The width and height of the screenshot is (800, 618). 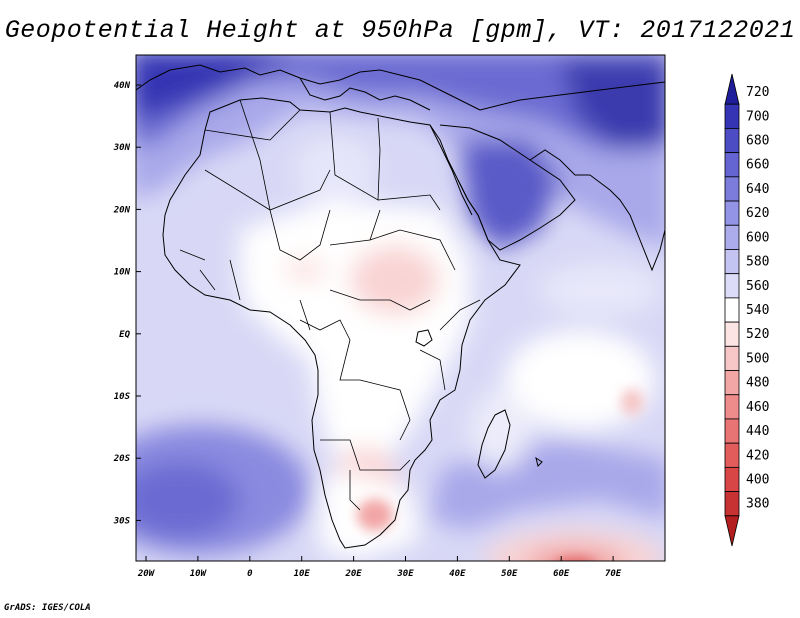 What do you see at coordinates (575, 559) in the screenshot?
I see `field-south-low-core` at bounding box center [575, 559].